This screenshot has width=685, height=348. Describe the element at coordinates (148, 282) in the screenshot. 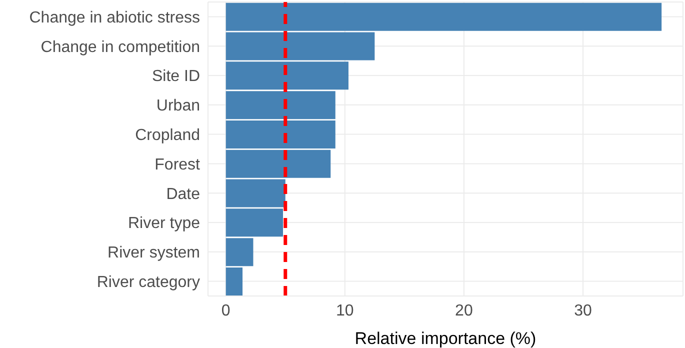

I see `y-tick-label: River category` at that location.